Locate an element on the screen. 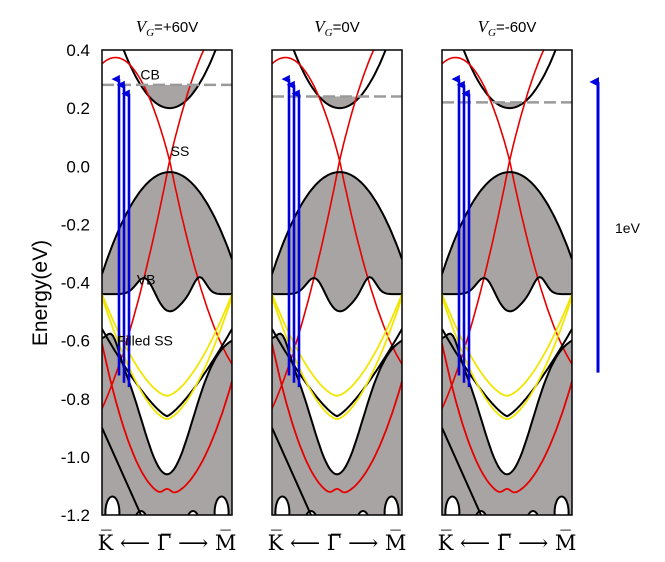  scale-bar: 1eV is located at coordinates (615, 225).